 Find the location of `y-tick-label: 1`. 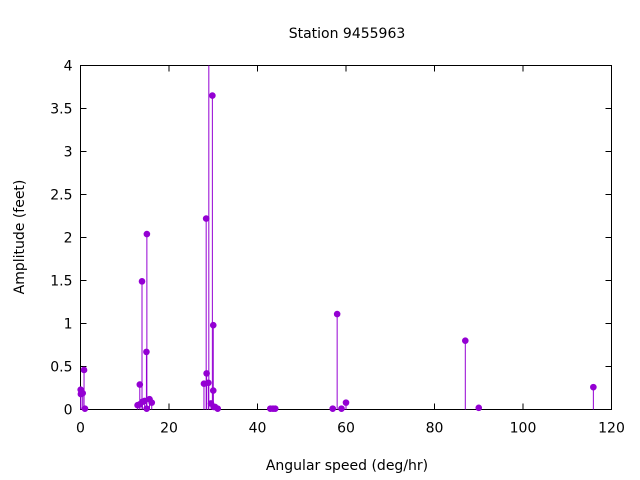

y-tick-label: 1 is located at coordinates (68, 325).